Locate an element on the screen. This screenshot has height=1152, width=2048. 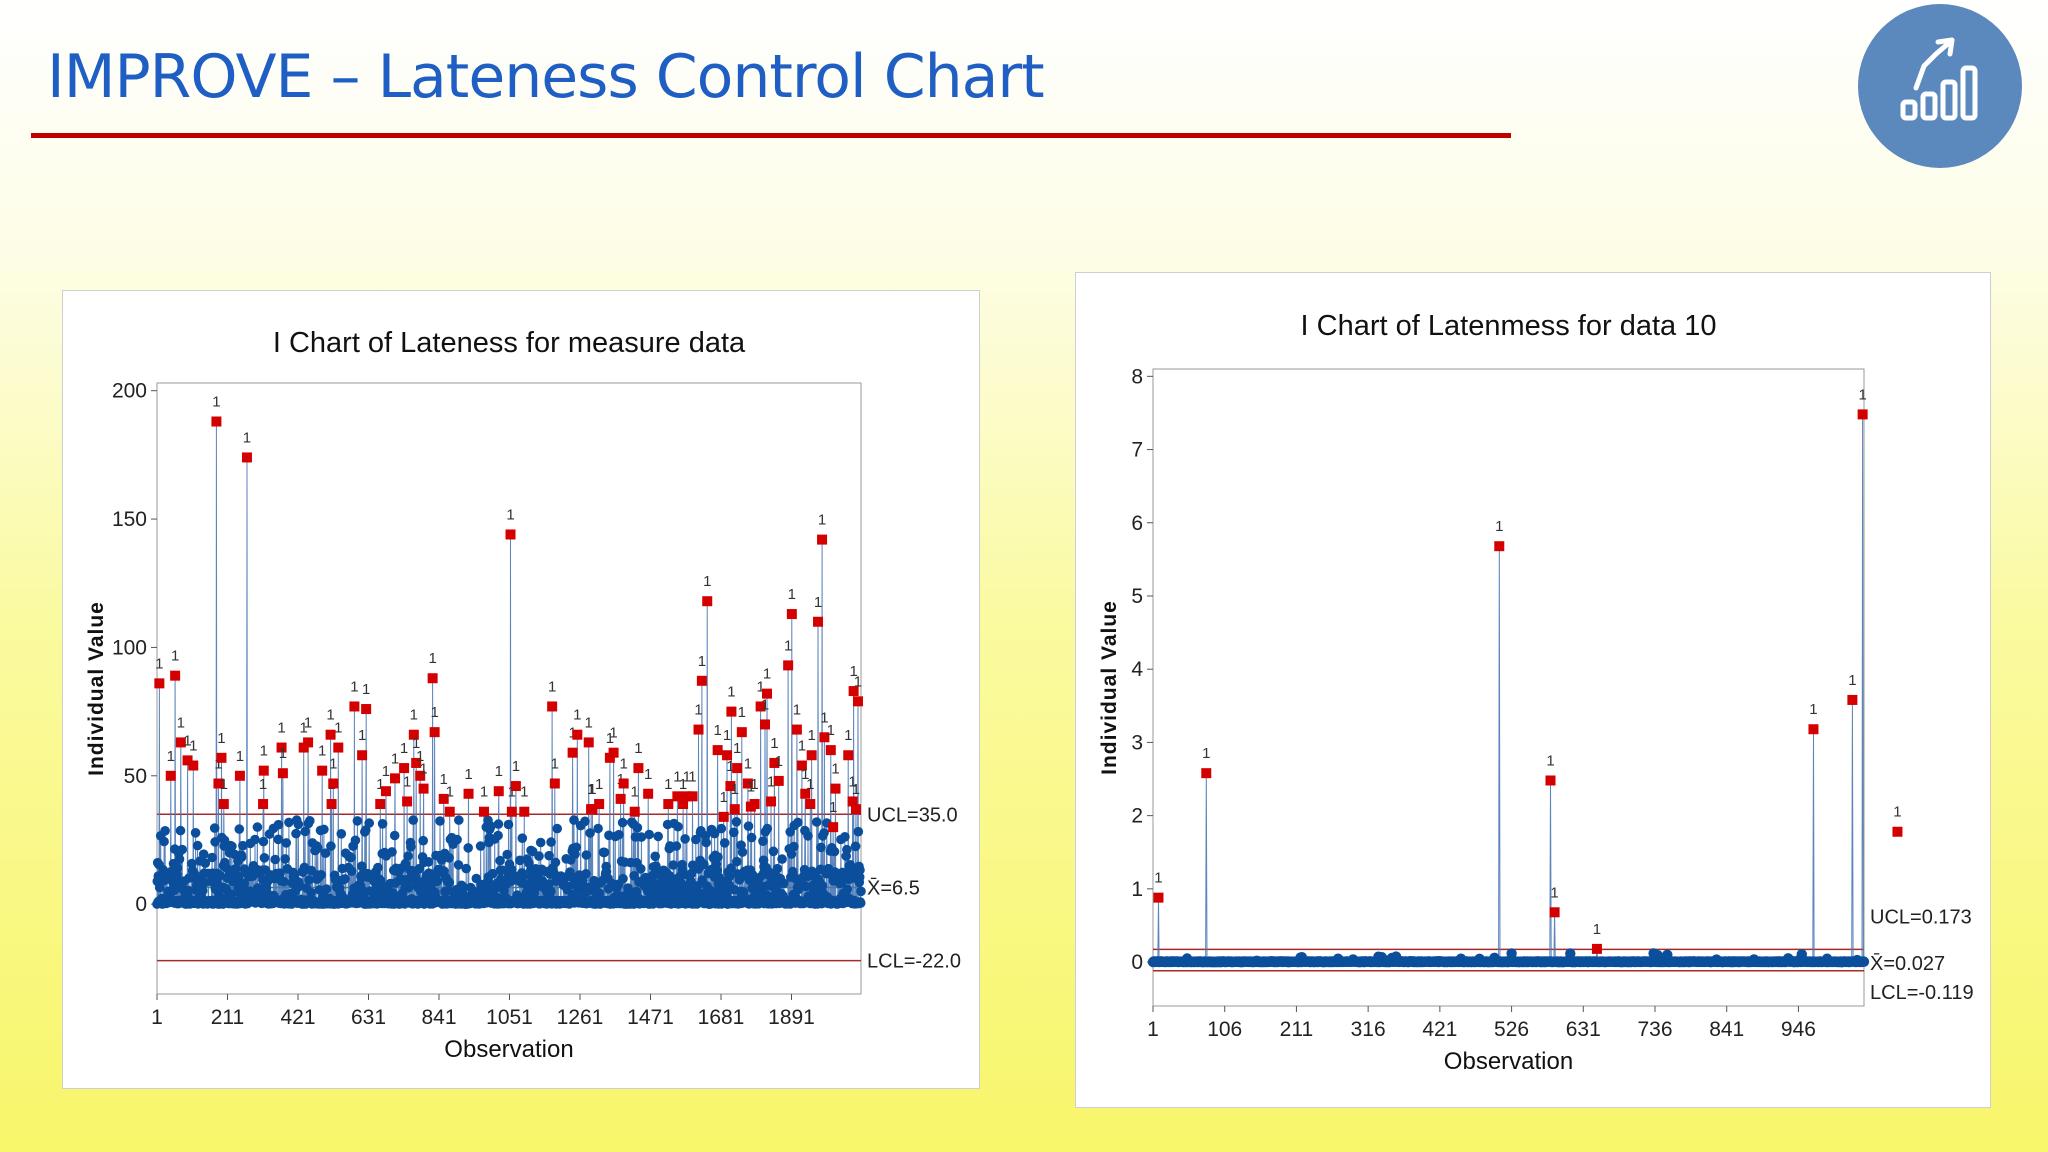
logo-badge is located at coordinates (1940, 86).